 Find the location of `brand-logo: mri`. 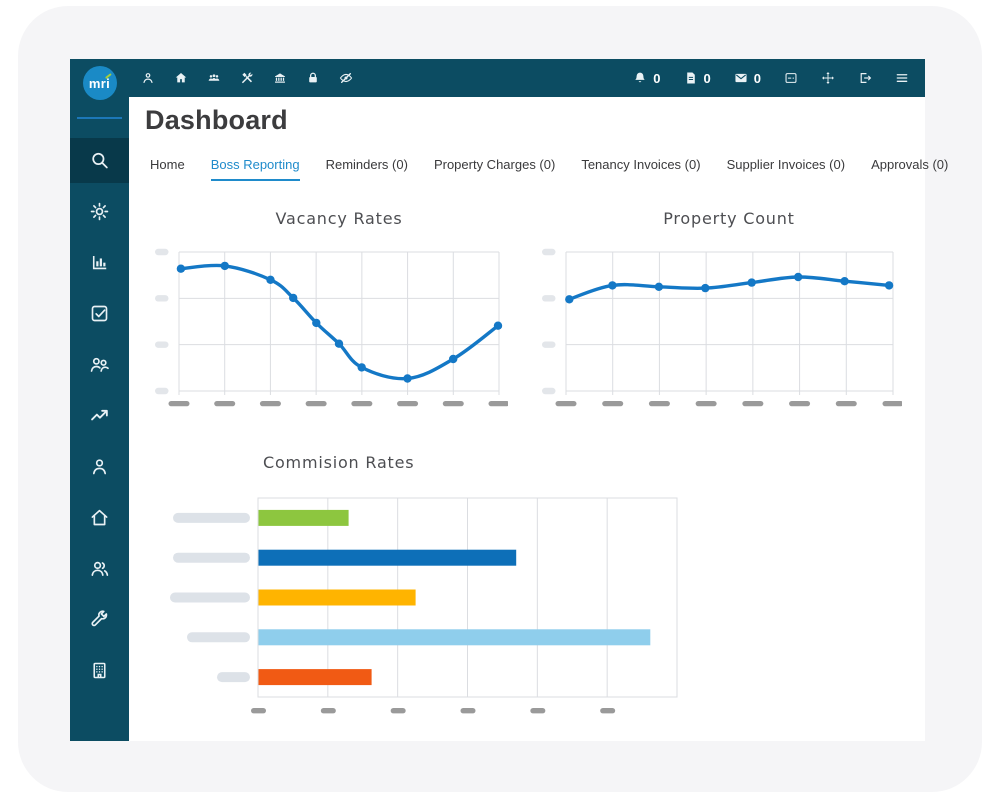

brand-logo: mri is located at coordinates (99, 83).